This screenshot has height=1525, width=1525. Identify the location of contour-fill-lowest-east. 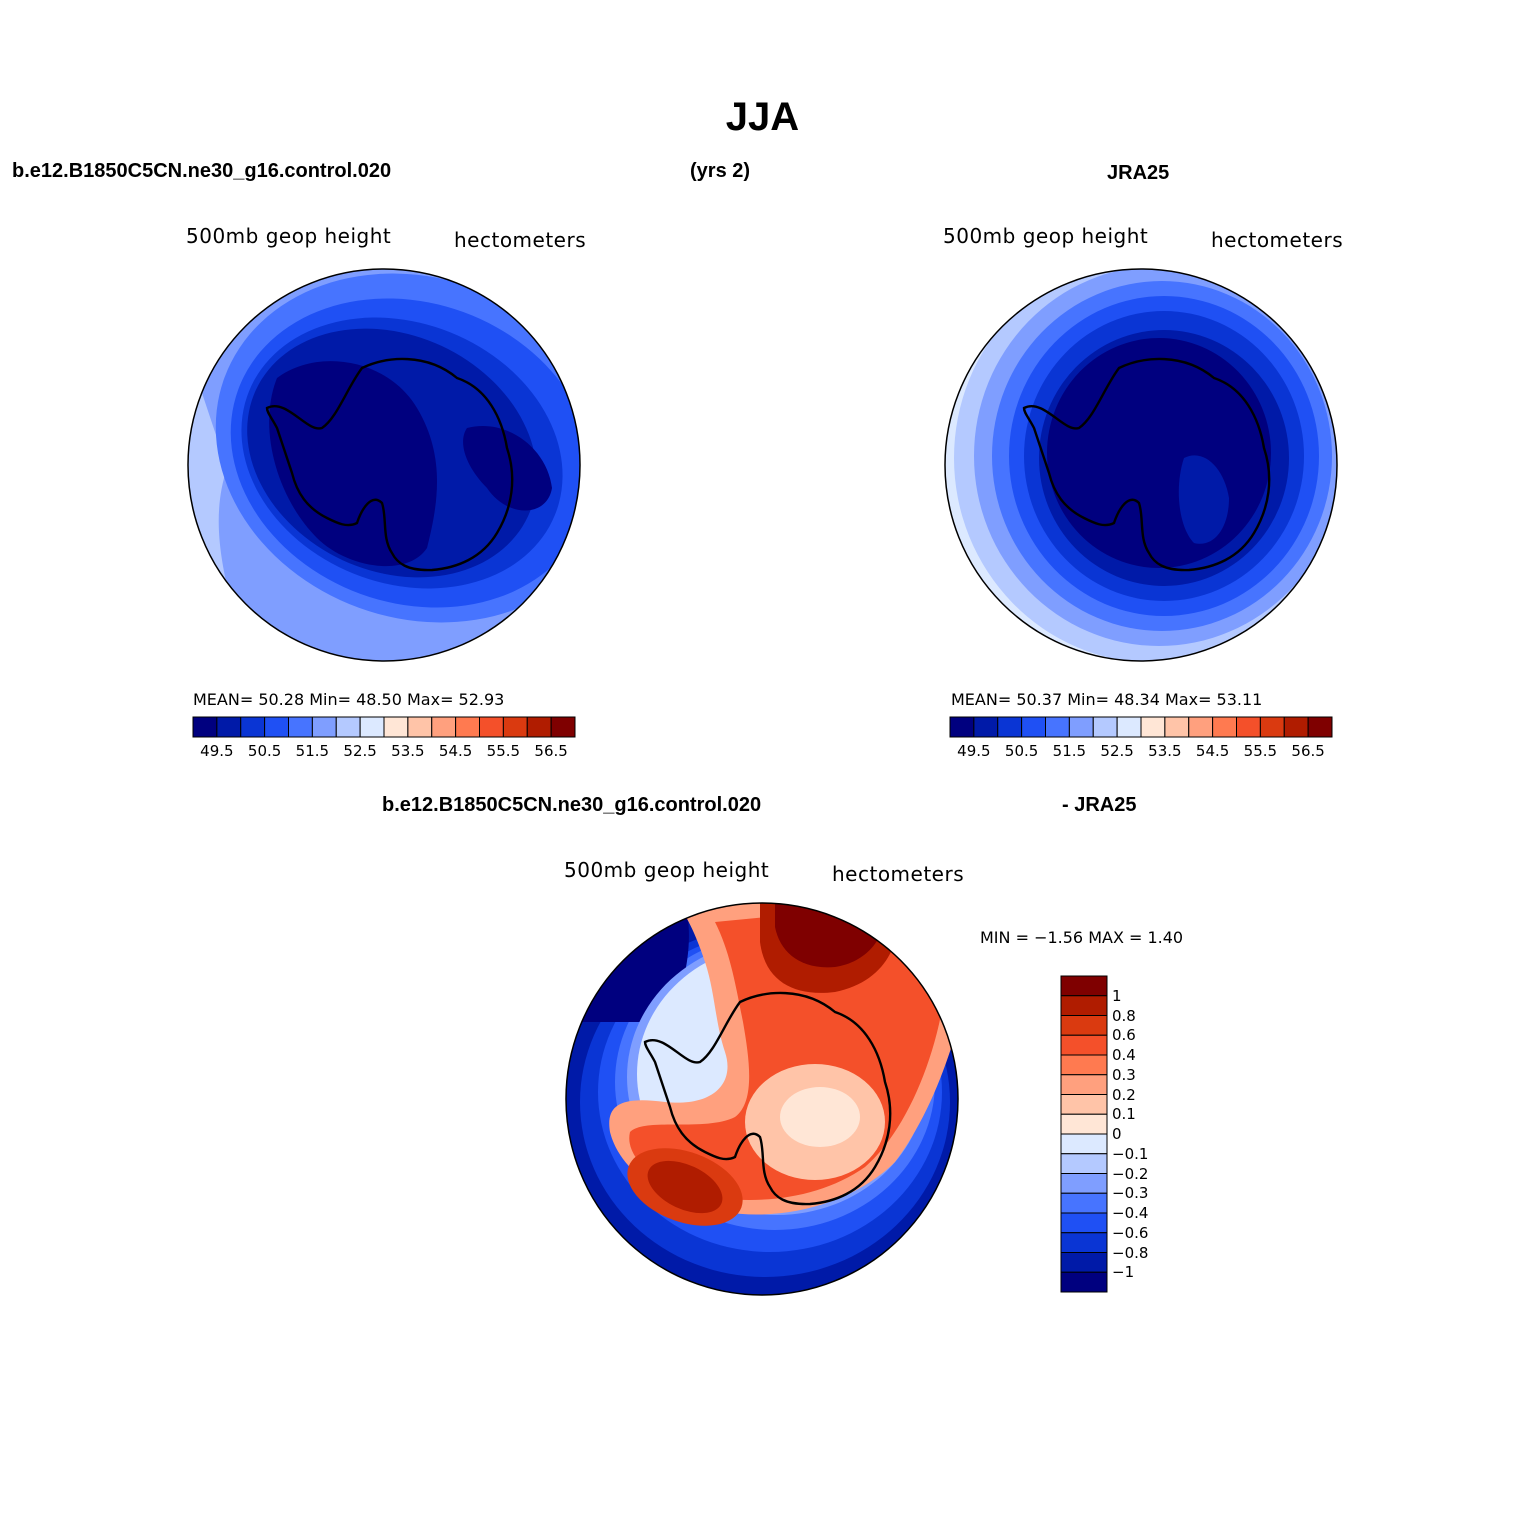
(507, 468).